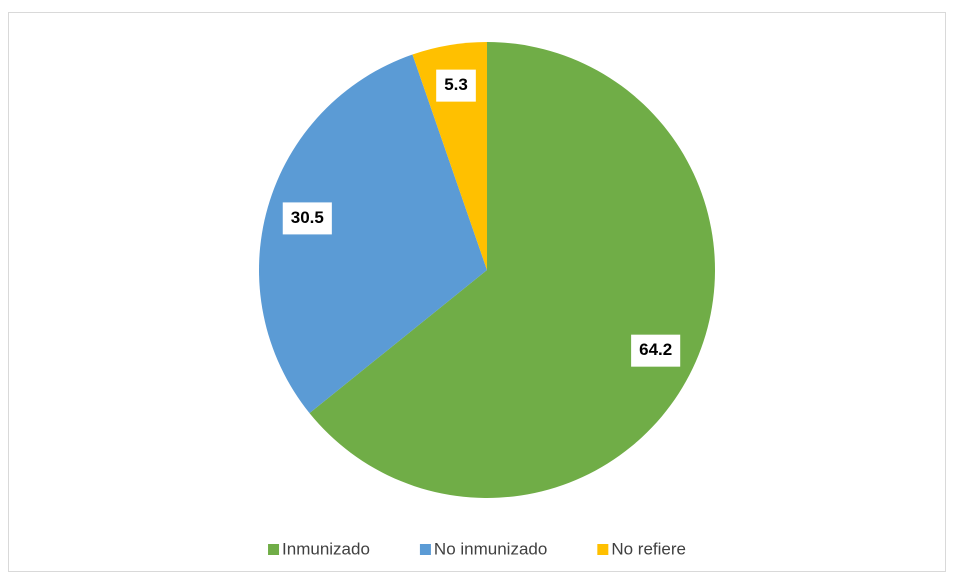 The width and height of the screenshot is (954, 580). What do you see at coordinates (372, 234) in the screenshot?
I see `pie-slice` at bounding box center [372, 234].